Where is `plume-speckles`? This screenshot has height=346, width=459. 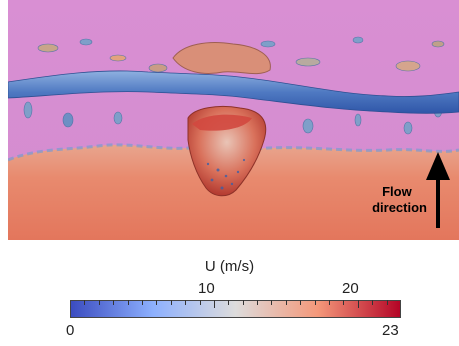
plume-speckles is located at coordinates (226, 174).